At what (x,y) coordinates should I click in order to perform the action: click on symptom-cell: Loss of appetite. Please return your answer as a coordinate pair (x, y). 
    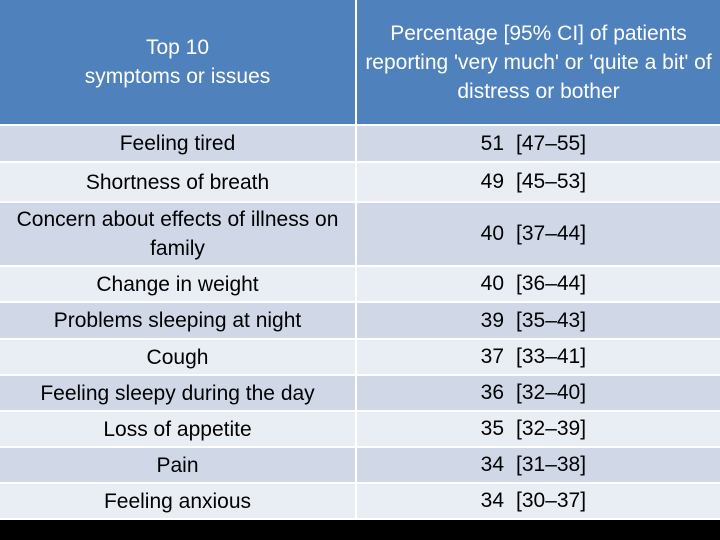
    Looking at the image, I should click on (178, 430).